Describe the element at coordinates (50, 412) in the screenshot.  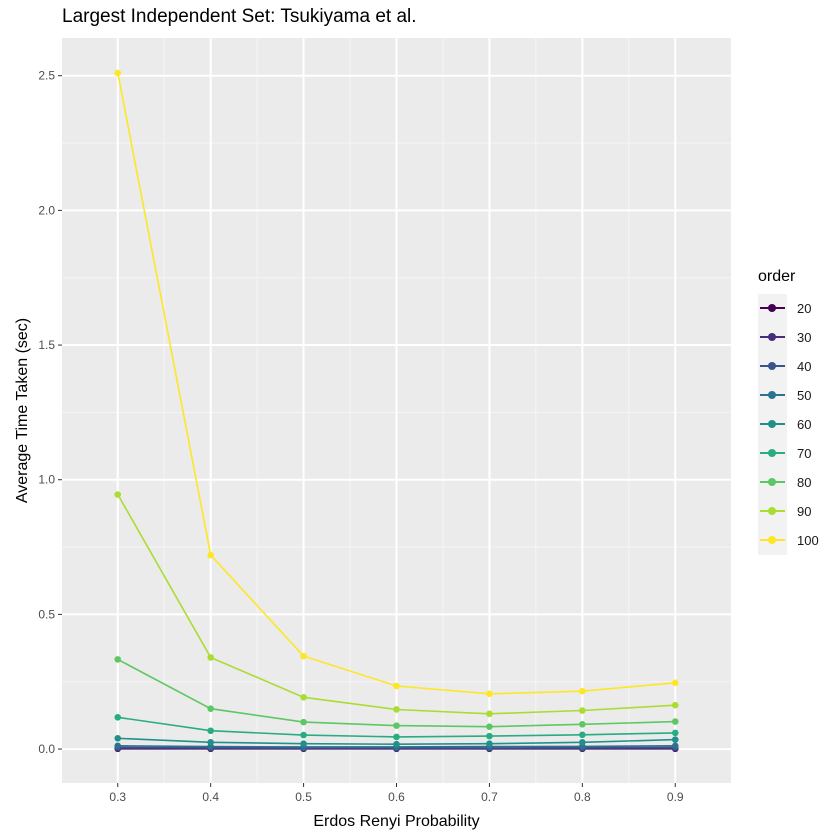
I see `y-axis: 0.0 0.5 1.0 1.5 2.0 2.5` at that location.